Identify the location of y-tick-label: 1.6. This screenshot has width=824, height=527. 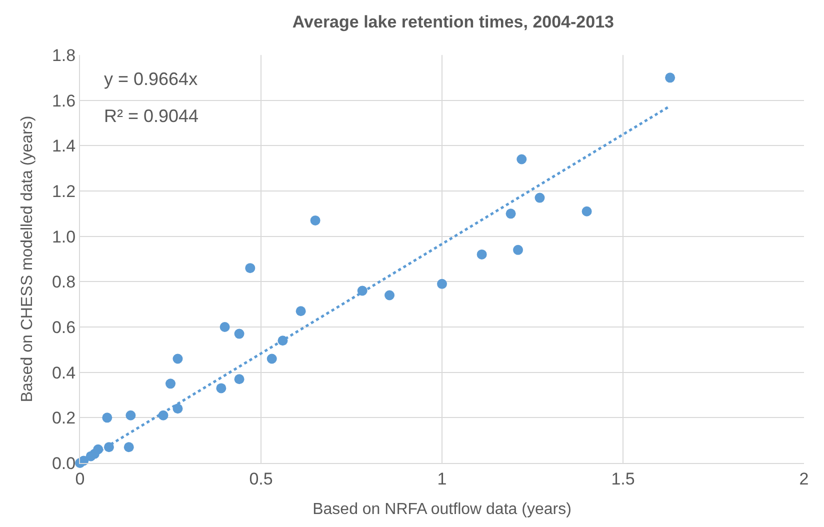
(64, 100).